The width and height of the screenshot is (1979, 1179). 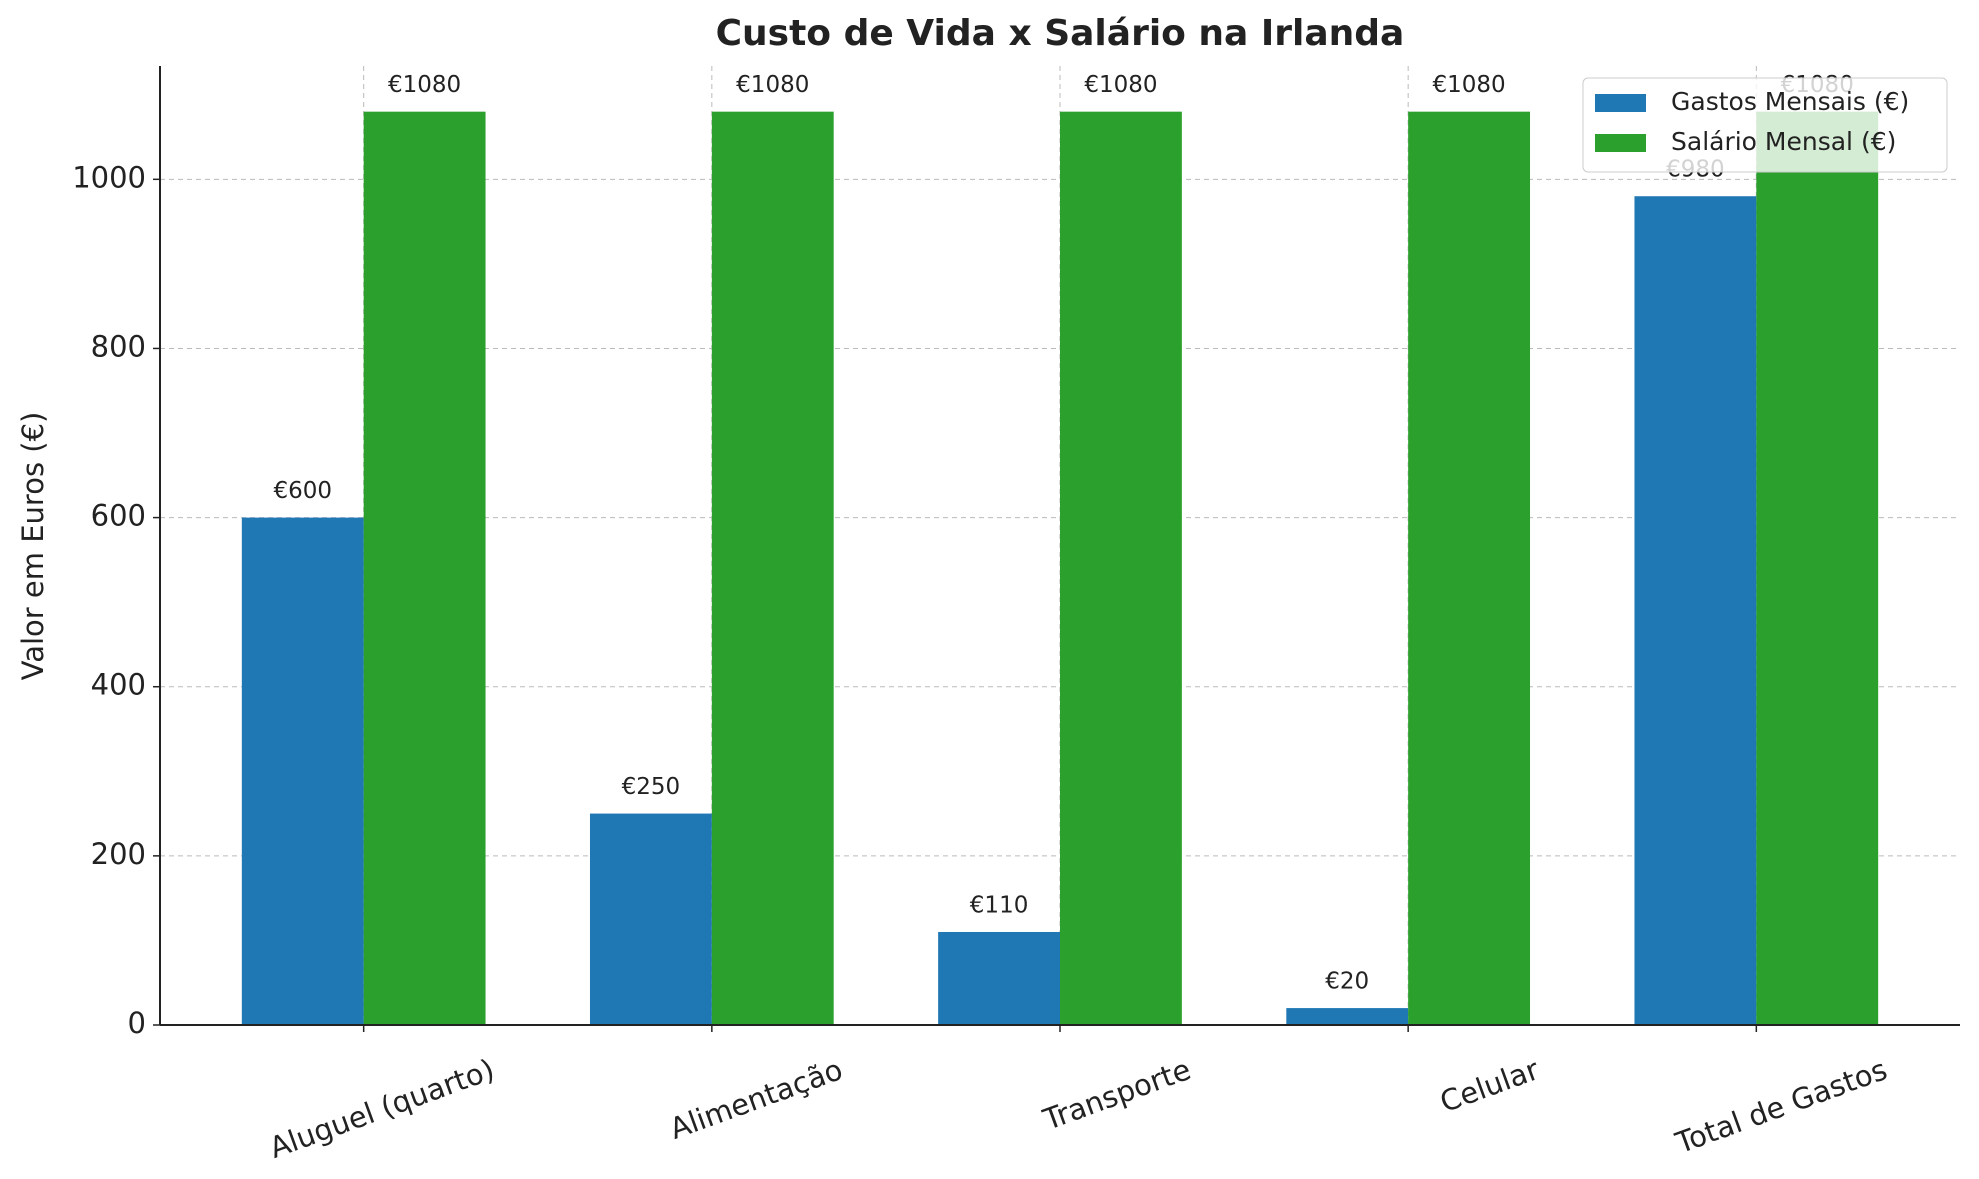 I want to click on value-label: €250, so click(x=651, y=787).